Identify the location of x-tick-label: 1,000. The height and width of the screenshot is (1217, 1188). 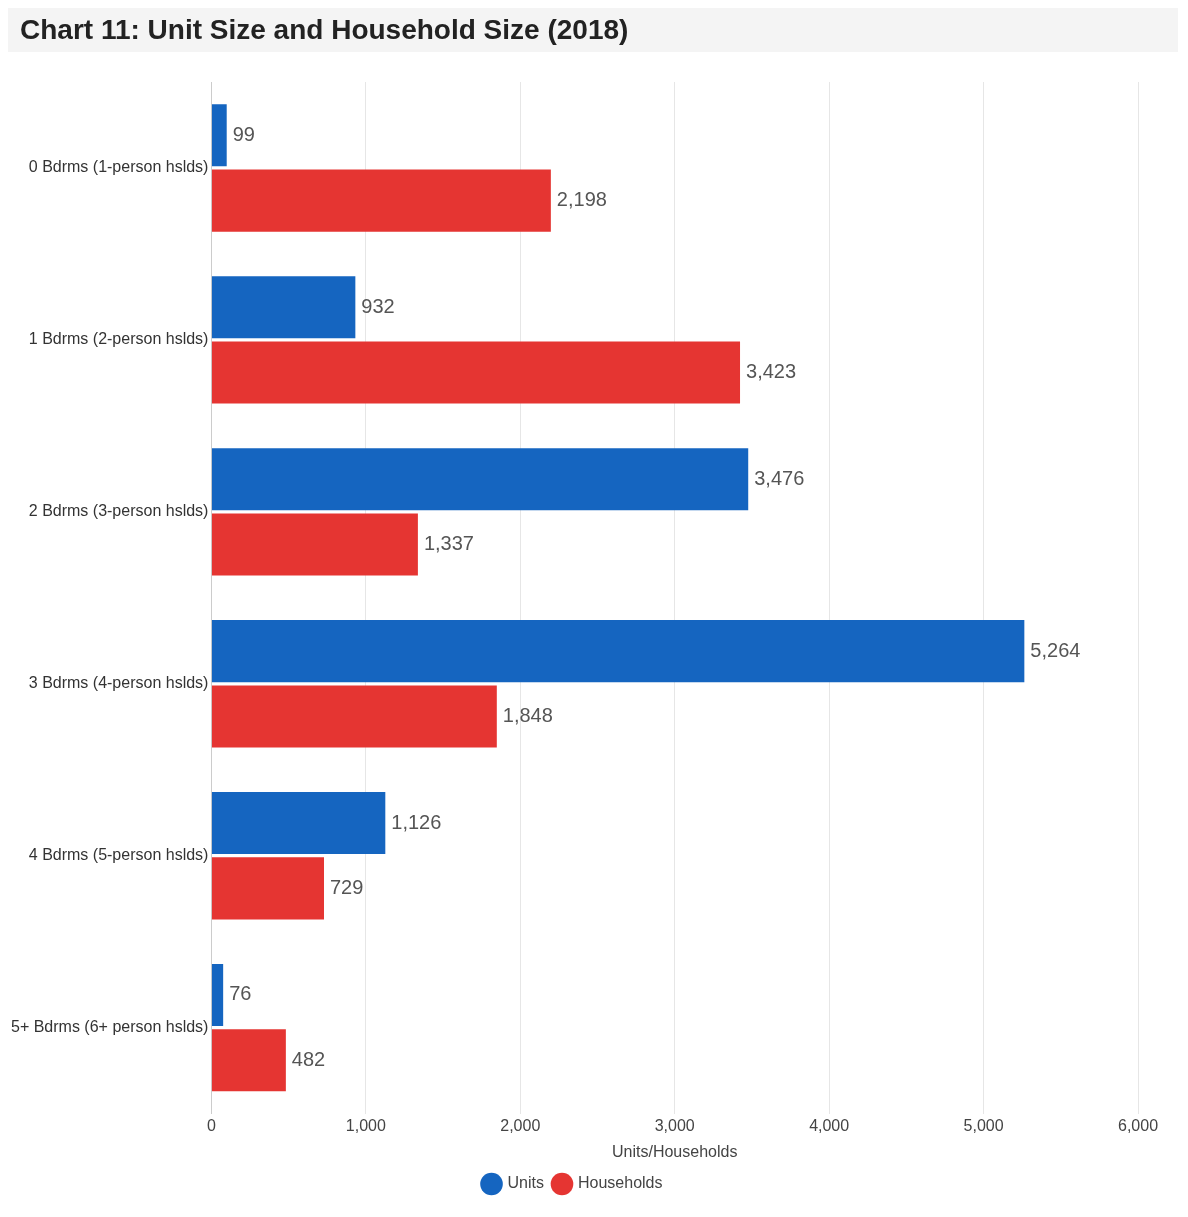
(365, 1125).